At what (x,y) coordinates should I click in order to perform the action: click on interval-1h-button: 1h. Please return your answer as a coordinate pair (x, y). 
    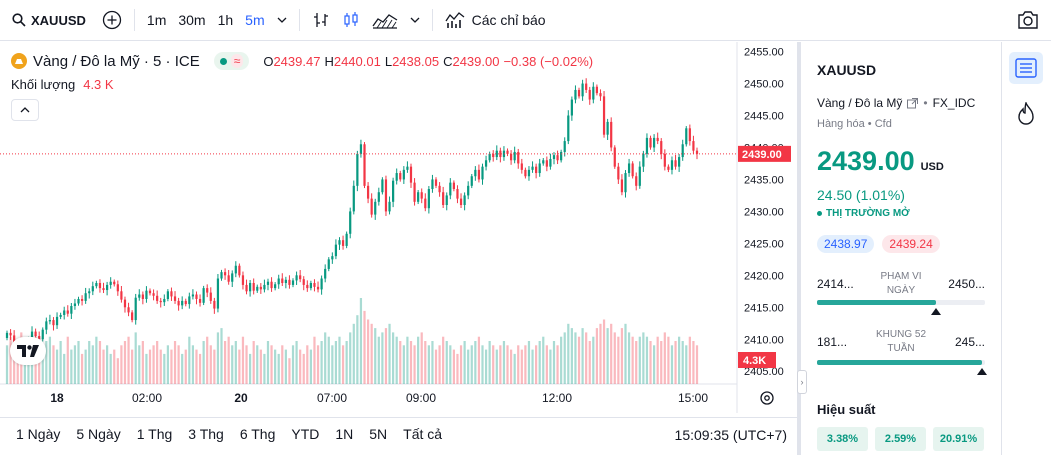
    Looking at the image, I should click on (225, 20).